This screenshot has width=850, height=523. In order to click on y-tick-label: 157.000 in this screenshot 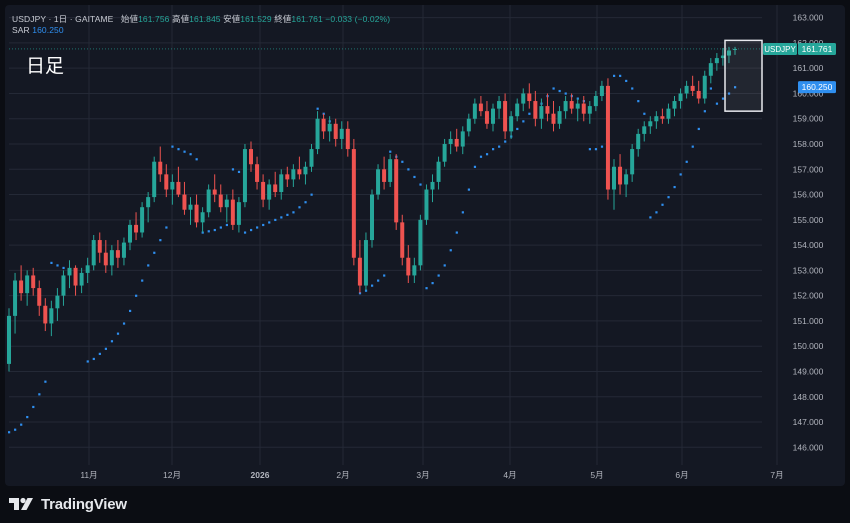, I will do `click(808, 169)`.